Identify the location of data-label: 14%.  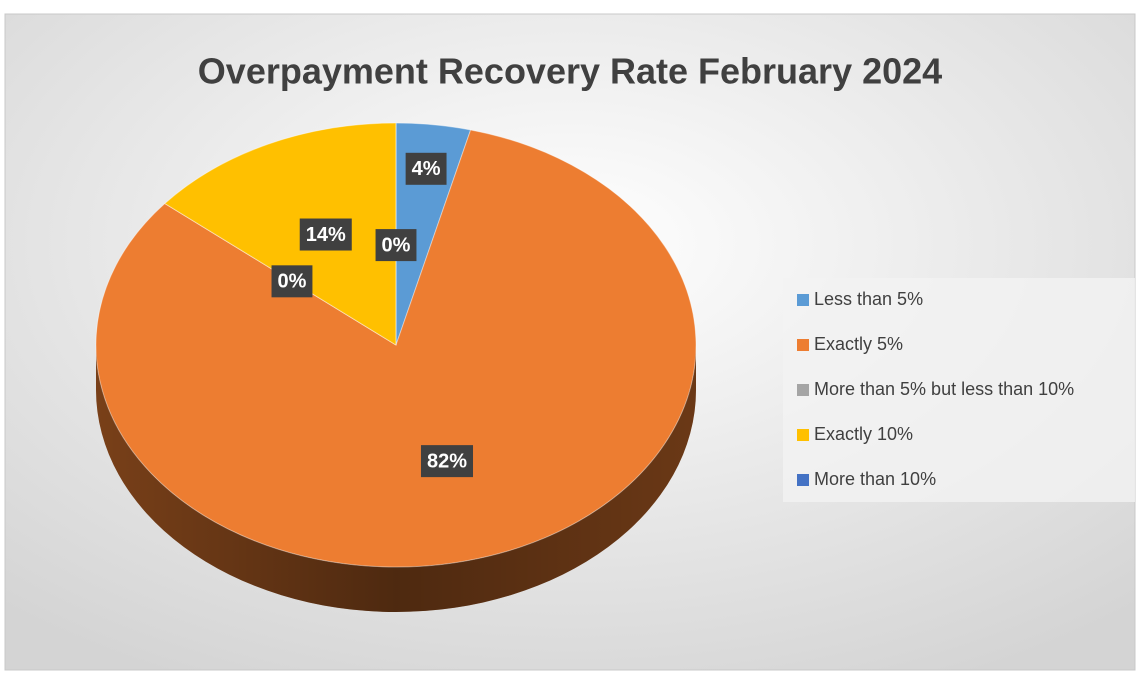
(325, 234).